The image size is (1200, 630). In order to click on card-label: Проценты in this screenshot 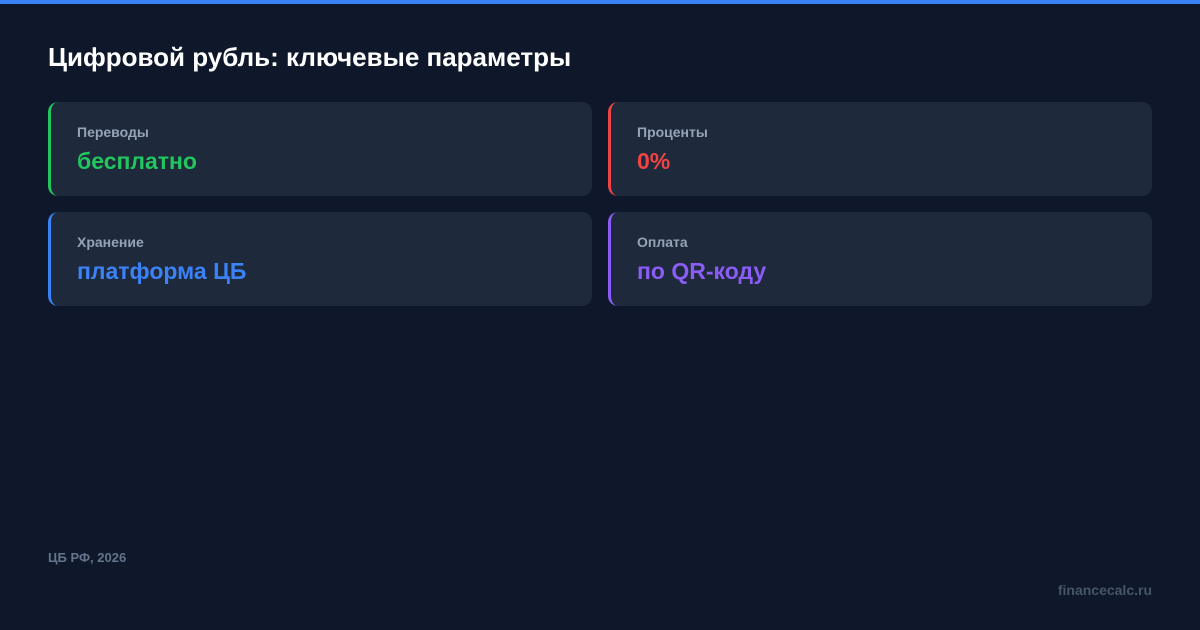, I will do `click(672, 132)`.